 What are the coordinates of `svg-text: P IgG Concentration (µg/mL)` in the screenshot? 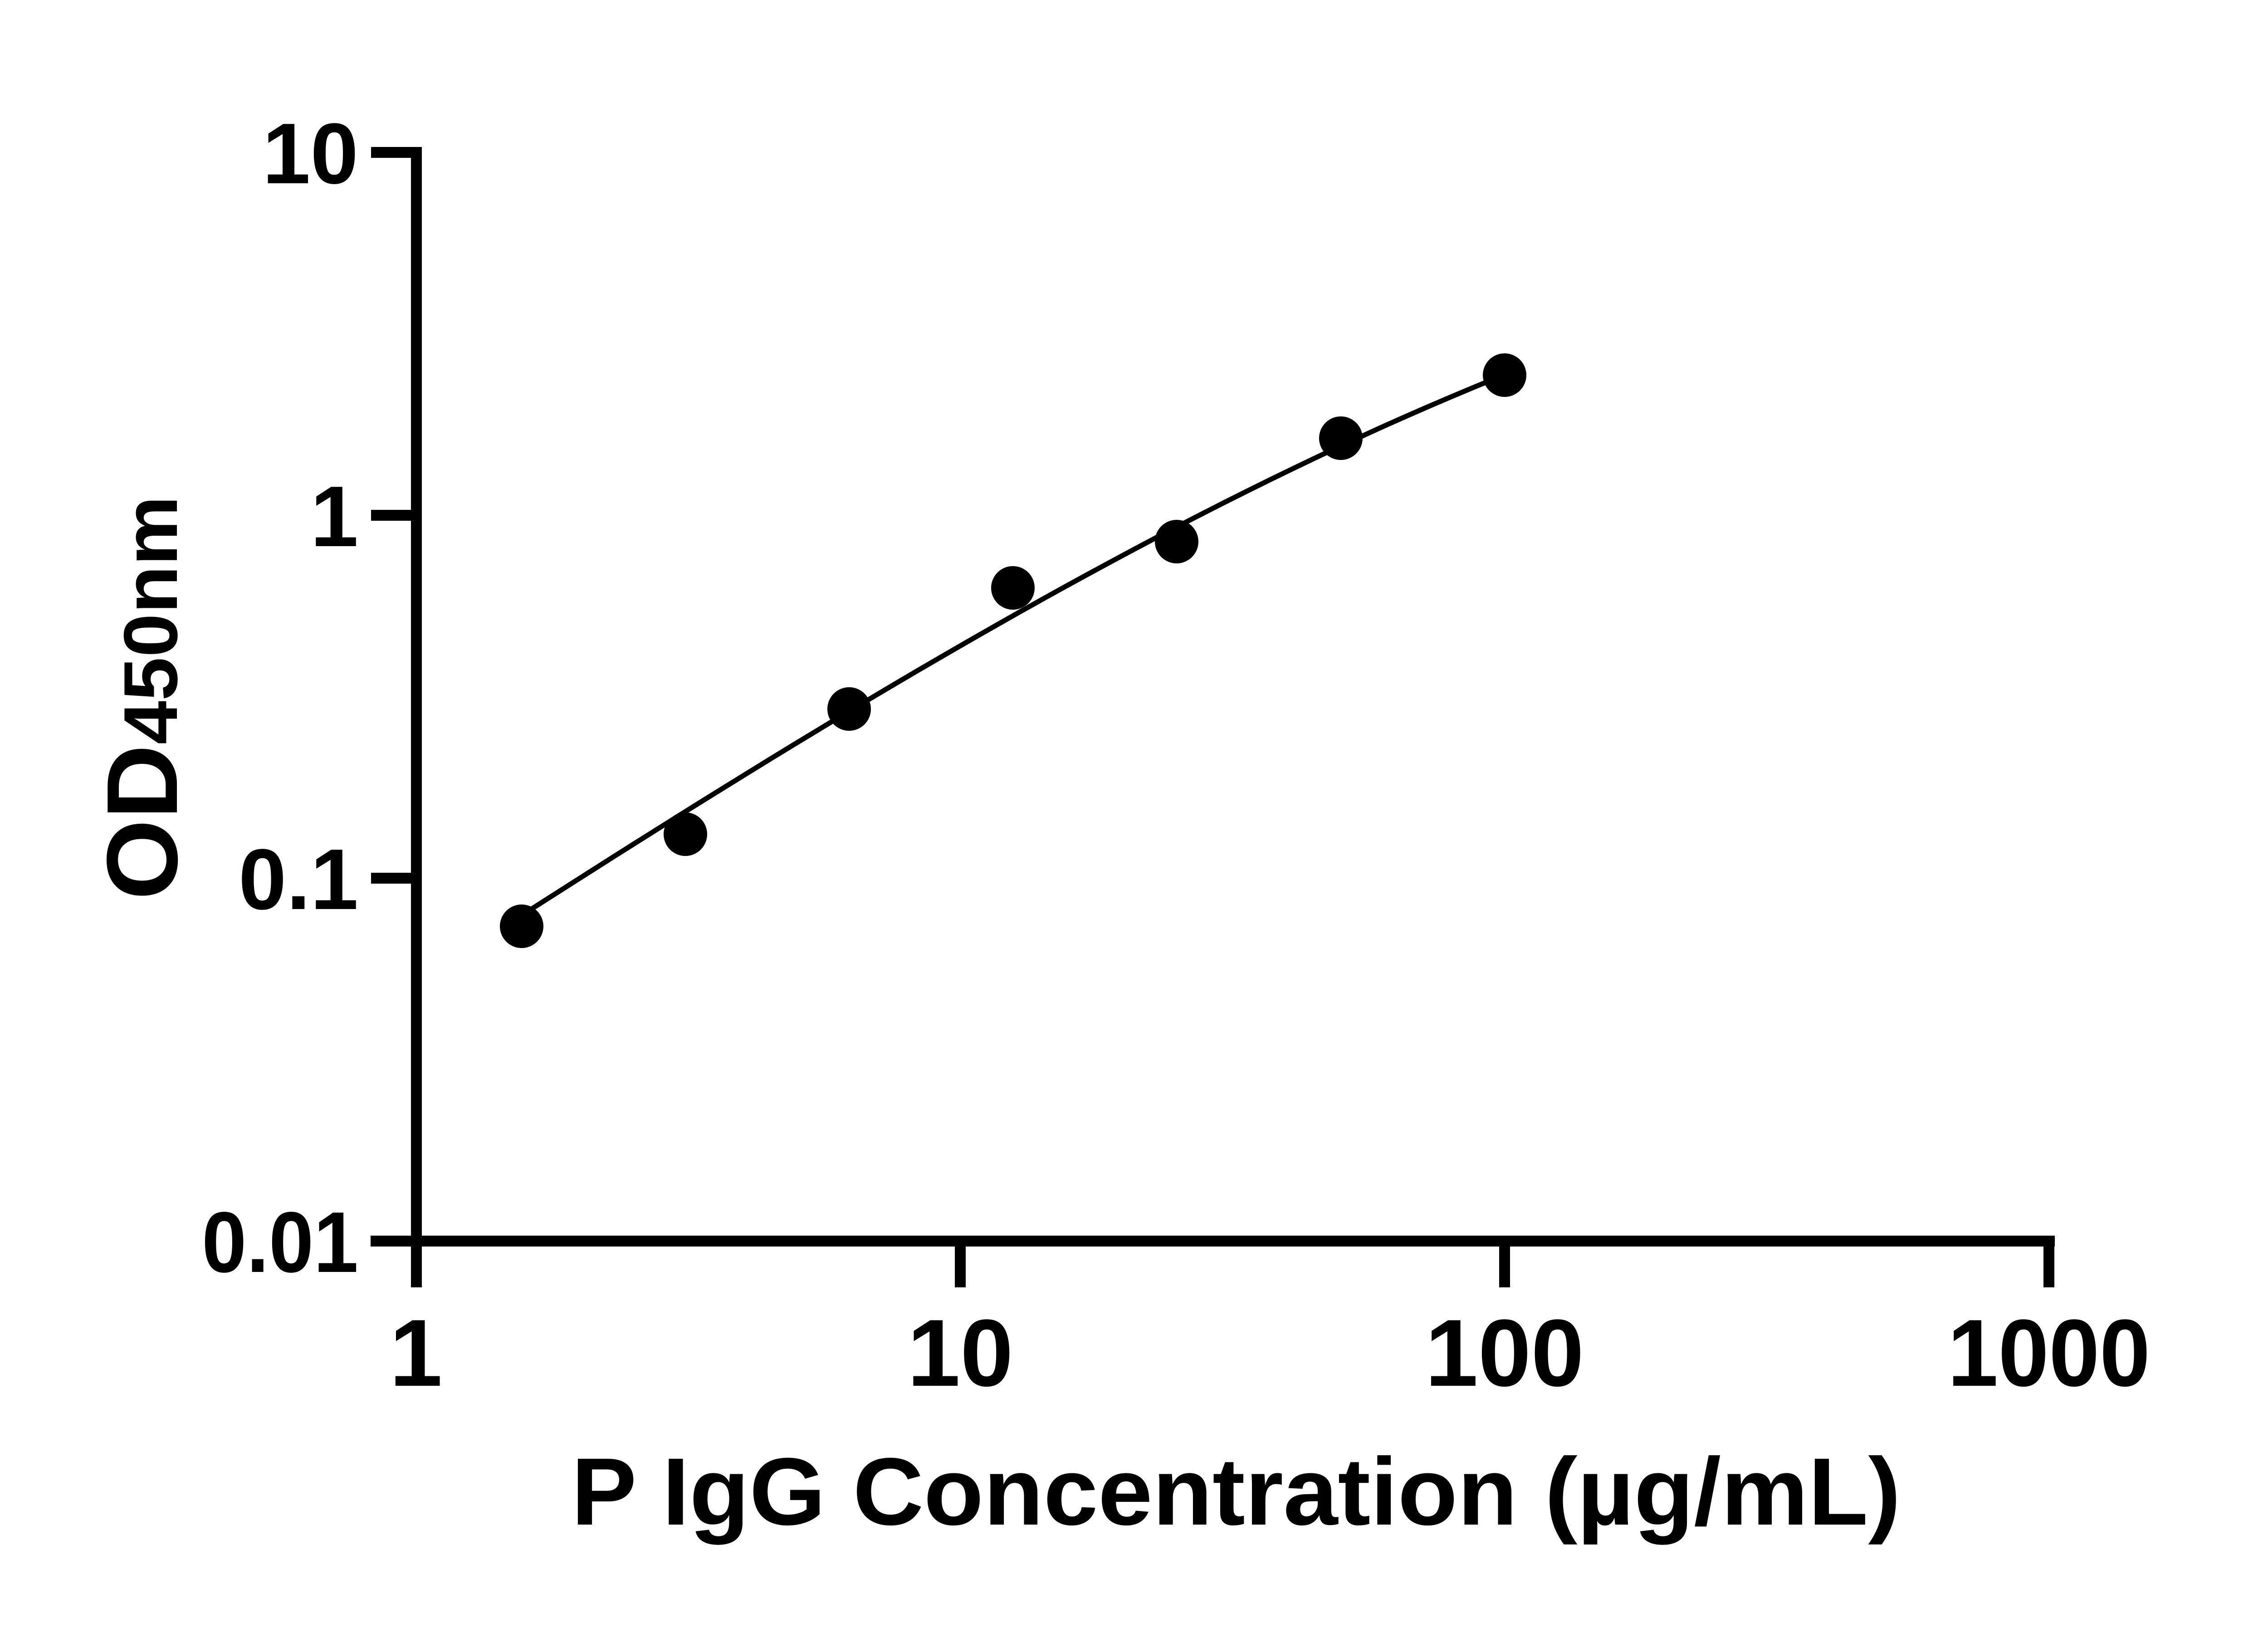 It's located at (1237, 1491).